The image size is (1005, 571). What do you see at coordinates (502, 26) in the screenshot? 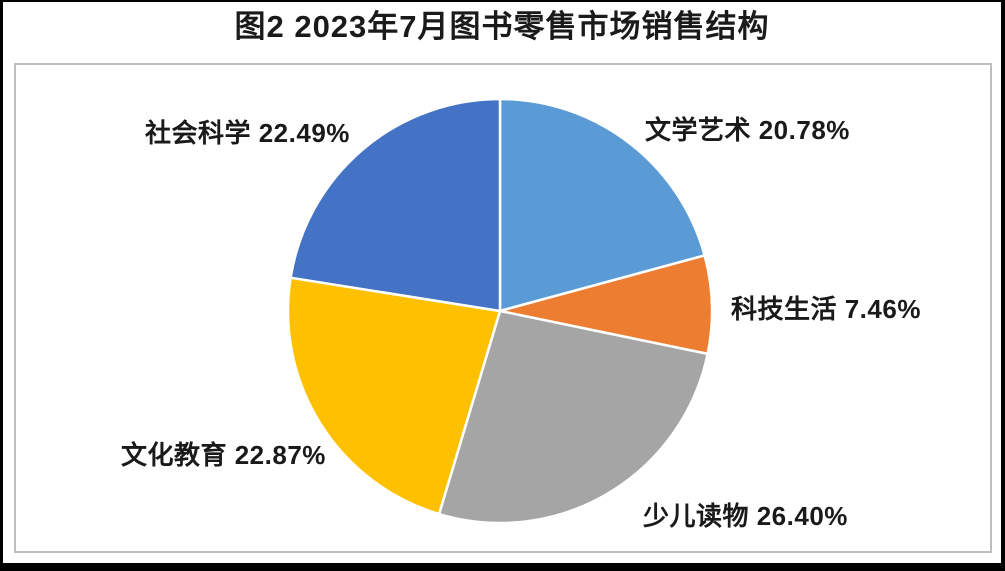
I see `chart-title: 图2 2023年7月图书零售市场销售结构` at bounding box center [502, 26].